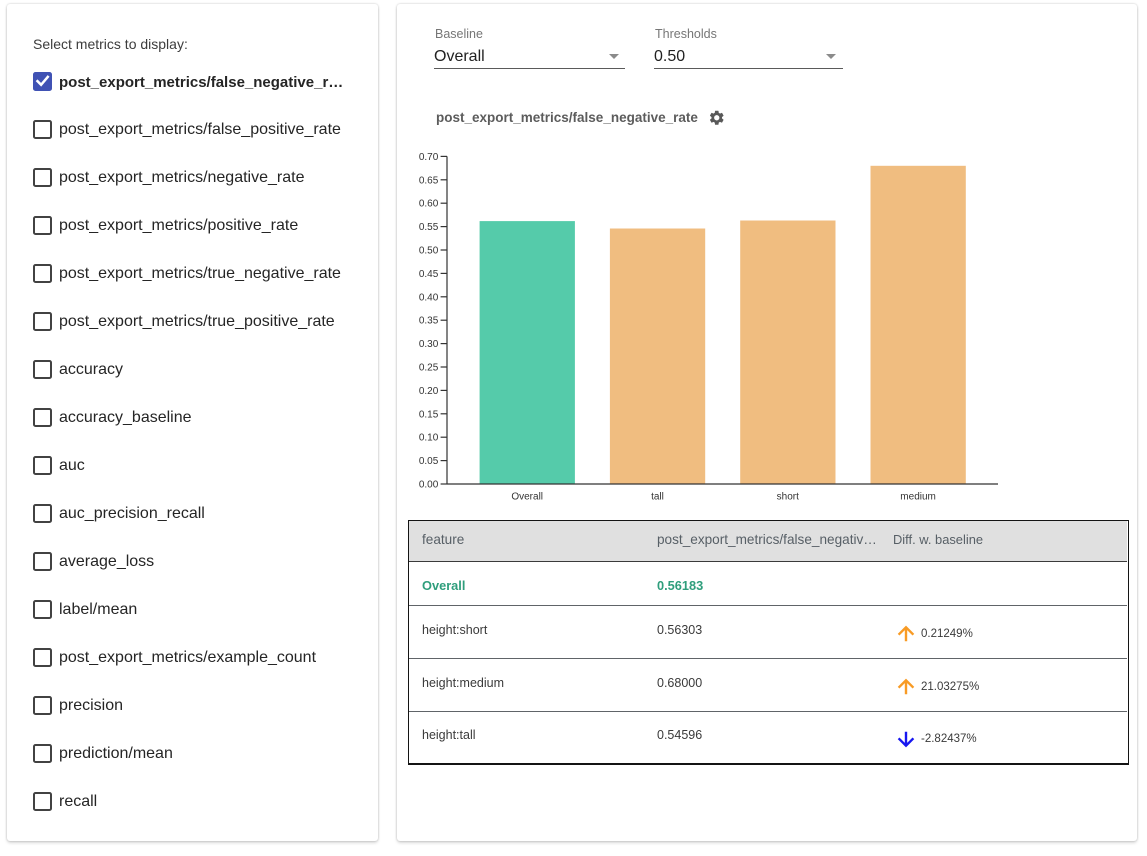  Describe the element at coordinates (429, 274) in the screenshot. I see `svg-text: 0.45` at that location.